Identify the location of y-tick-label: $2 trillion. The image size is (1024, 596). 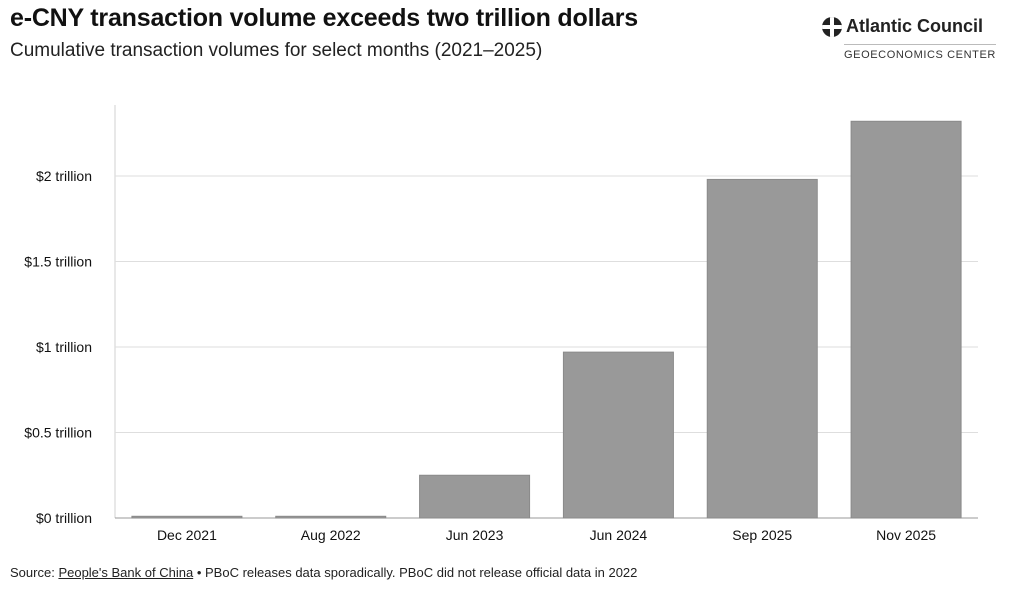
(64, 176).